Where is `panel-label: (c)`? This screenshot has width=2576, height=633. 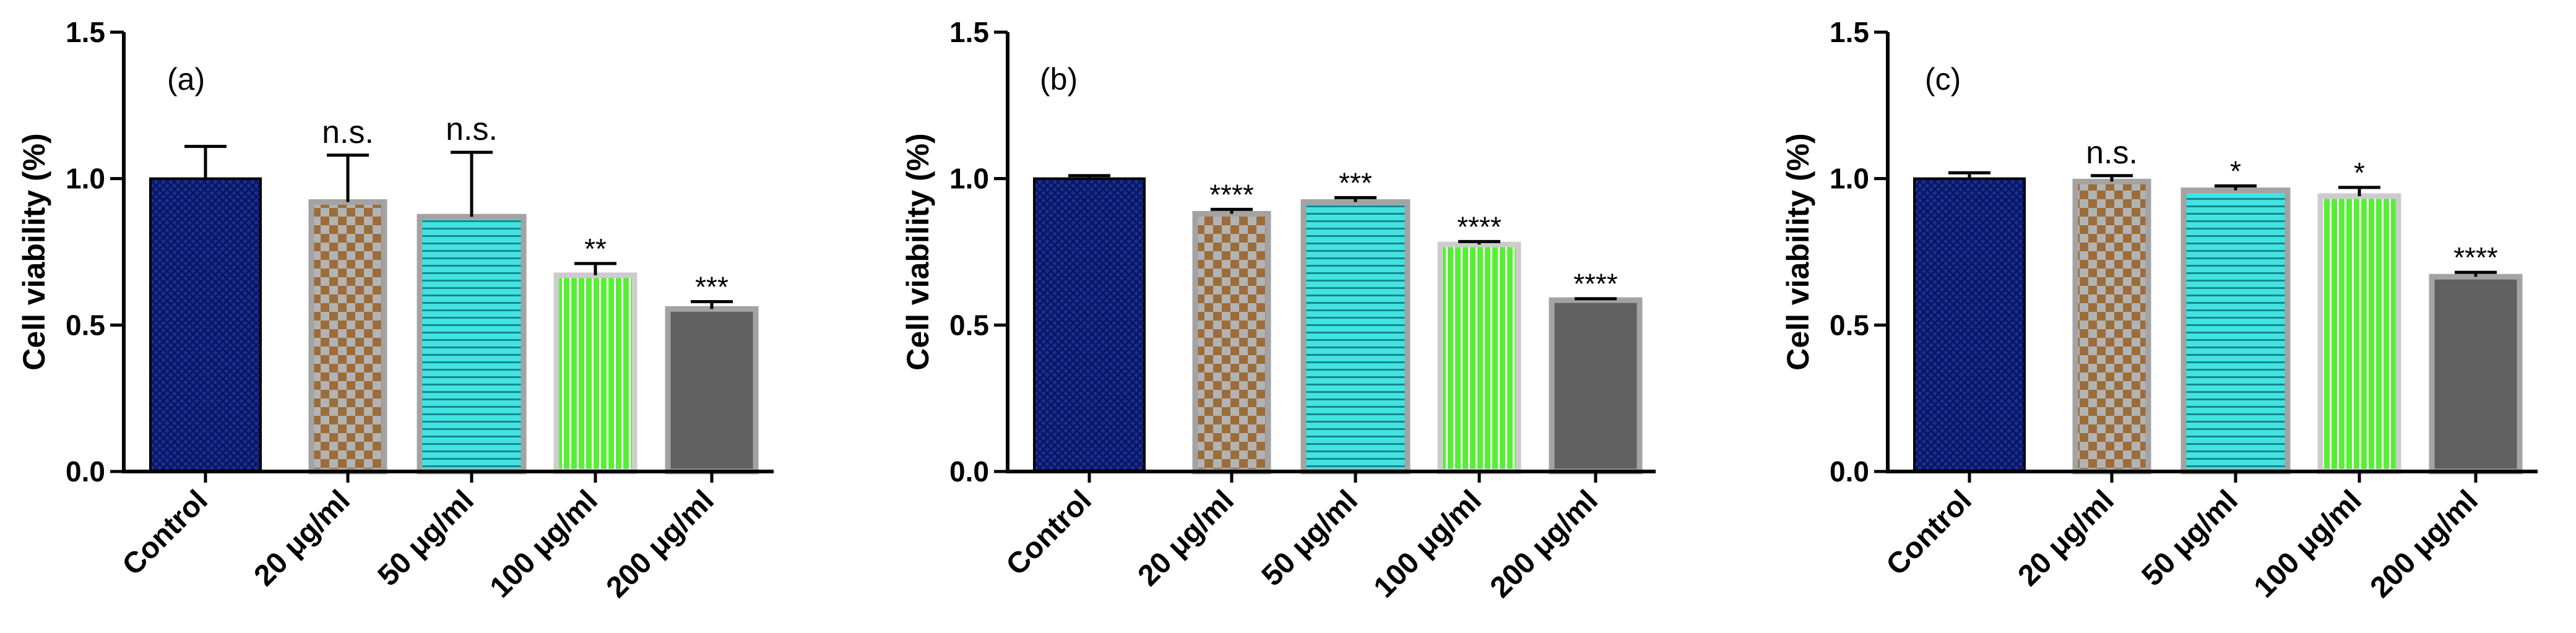
panel-label: (c) is located at coordinates (1943, 79).